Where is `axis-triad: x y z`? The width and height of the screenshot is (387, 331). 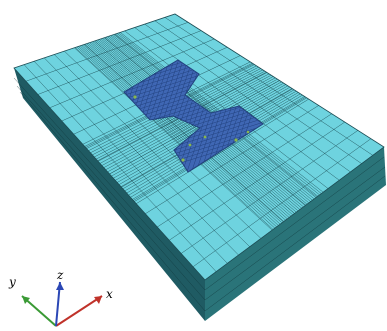 axis-triad: x y z is located at coordinates (60, 297).